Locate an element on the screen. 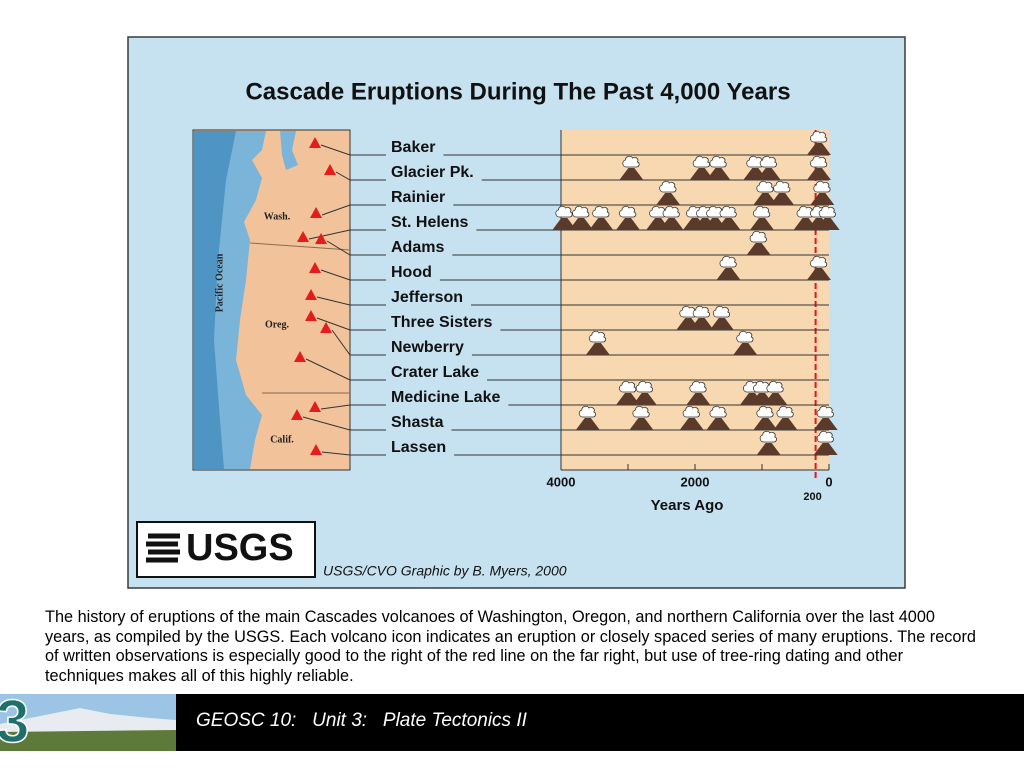 The width and height of the screenshot is (1024, 768). state-border is located at coordinates (300, 246).